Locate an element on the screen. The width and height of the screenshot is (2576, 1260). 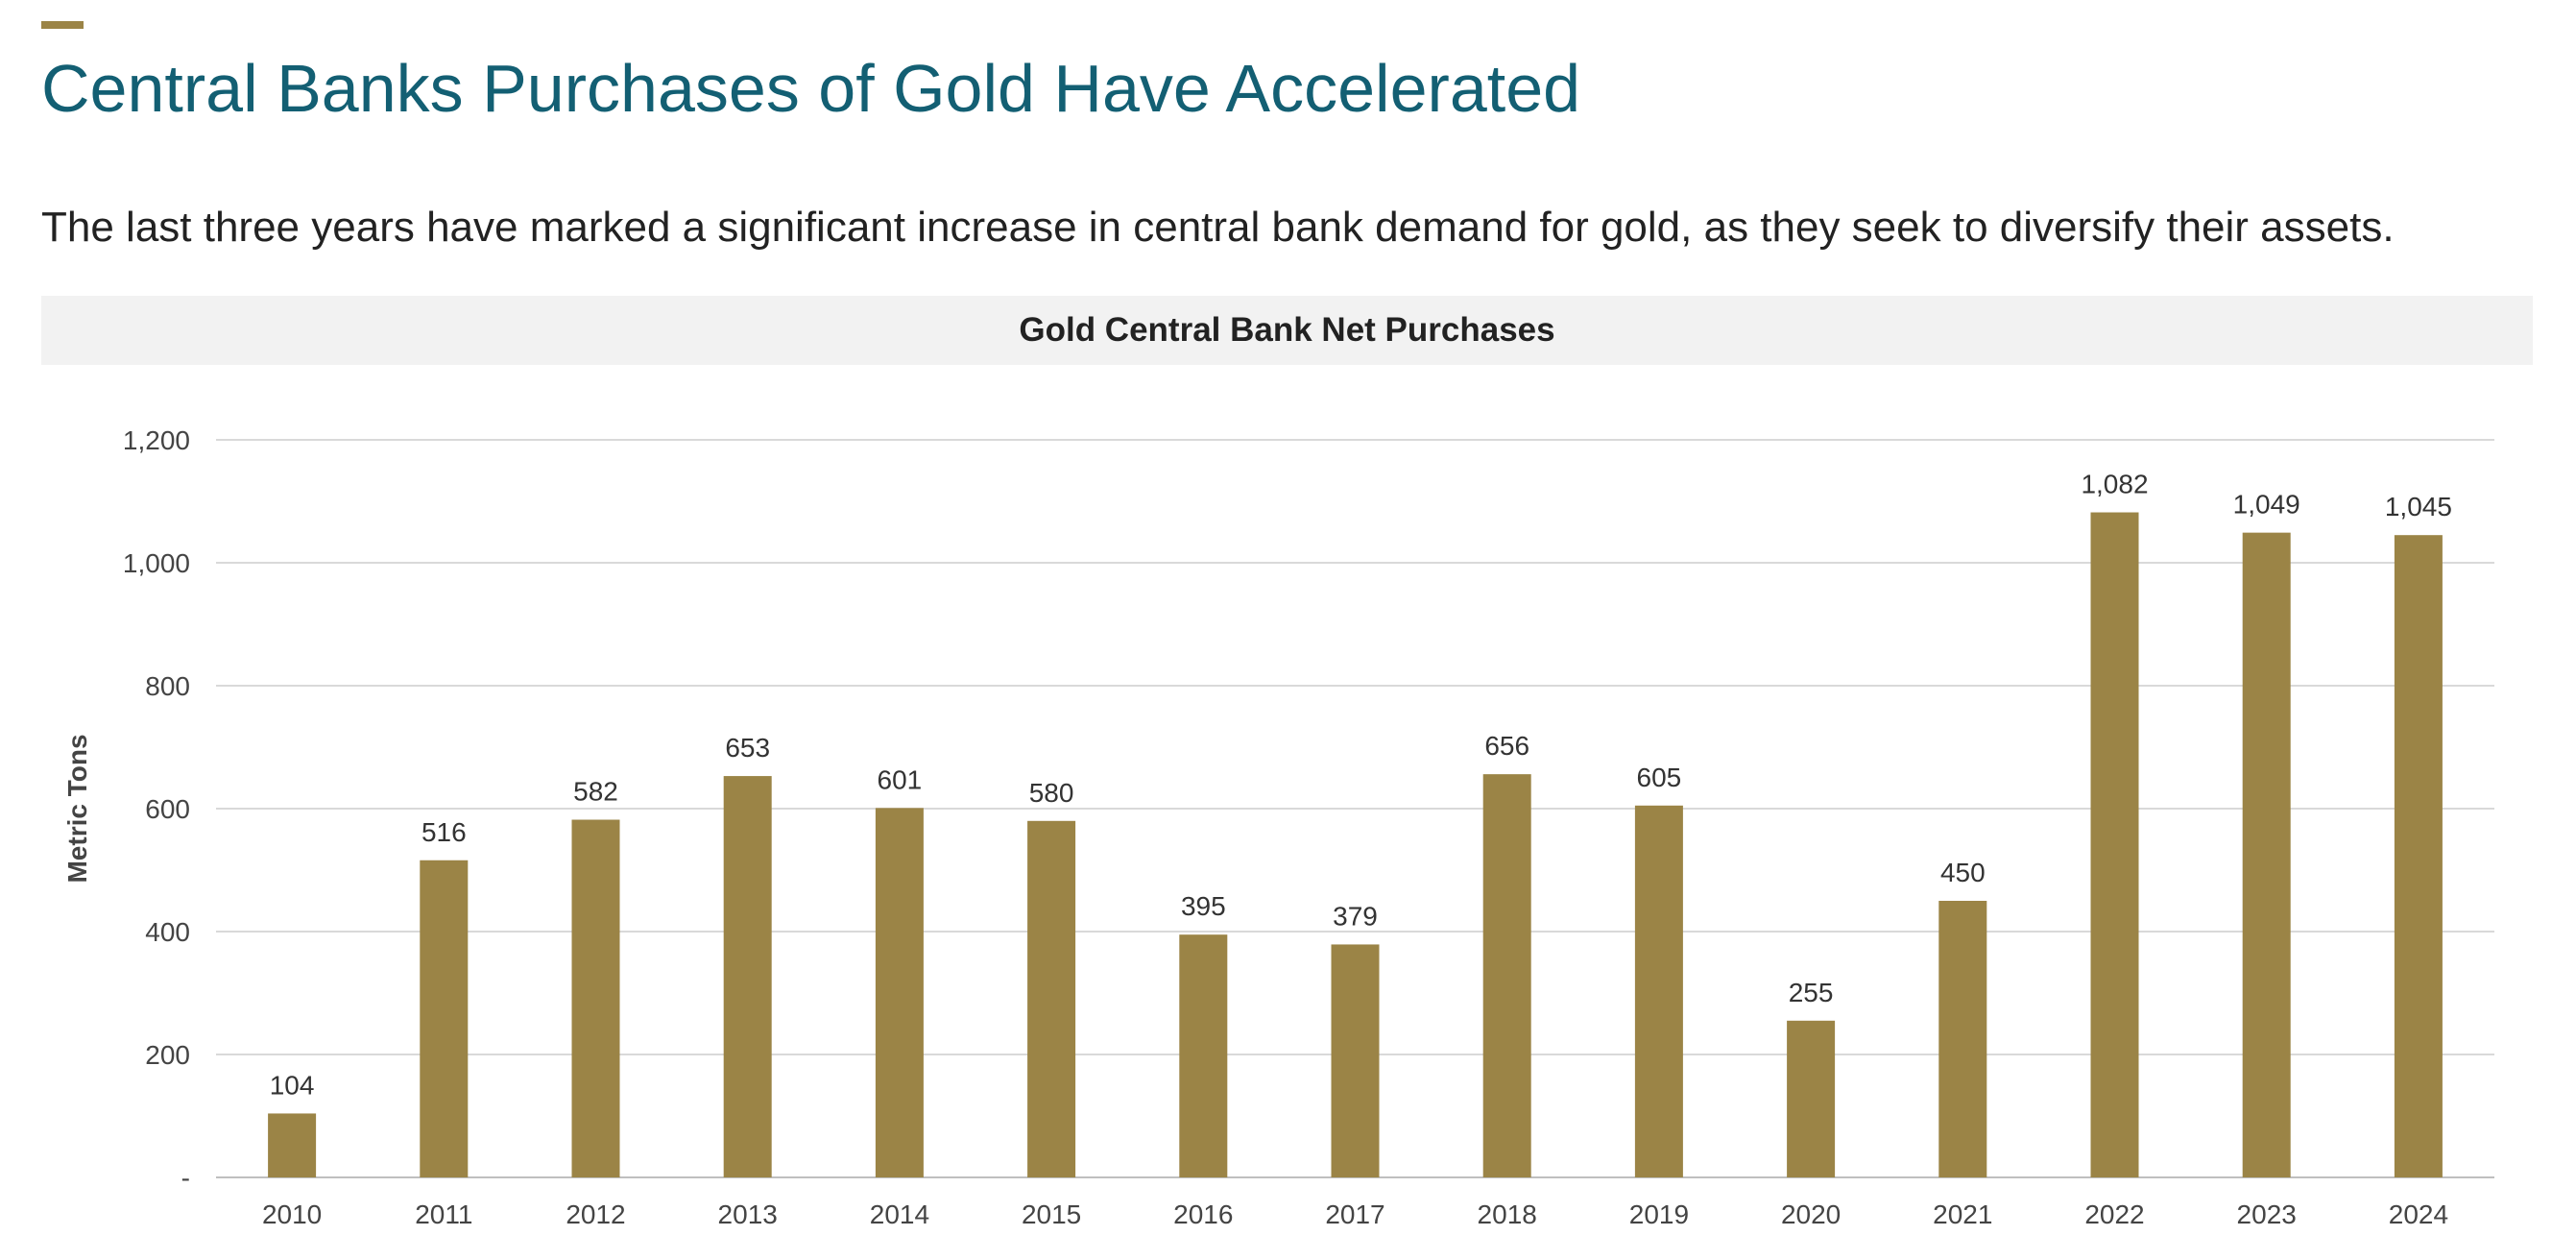
chart-title: Gold Central Bank Net Purchases is located at coordinates (1287, 330).